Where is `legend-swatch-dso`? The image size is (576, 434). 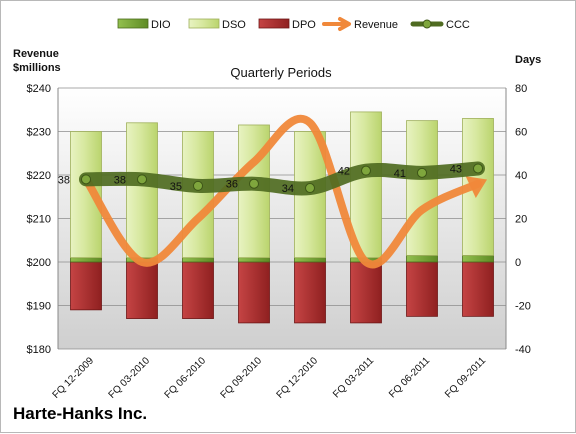 legend-swatch-dso is located at coordinates (204, 23).